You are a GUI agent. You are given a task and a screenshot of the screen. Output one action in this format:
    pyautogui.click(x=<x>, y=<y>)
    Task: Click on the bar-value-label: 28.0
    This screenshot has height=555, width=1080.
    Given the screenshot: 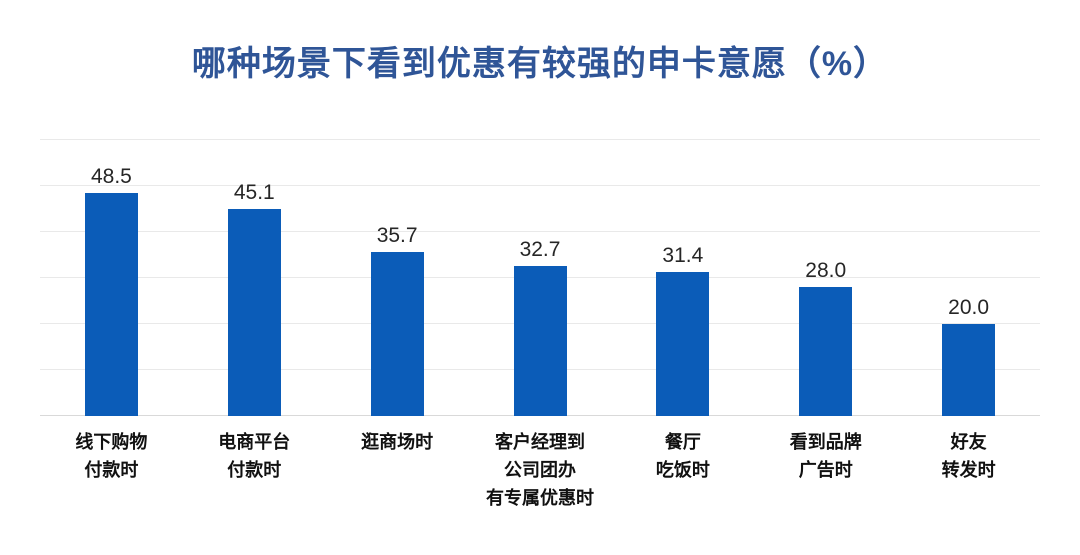 What is the action you would take?
    pyautogui.click(x=826, y=271)
    